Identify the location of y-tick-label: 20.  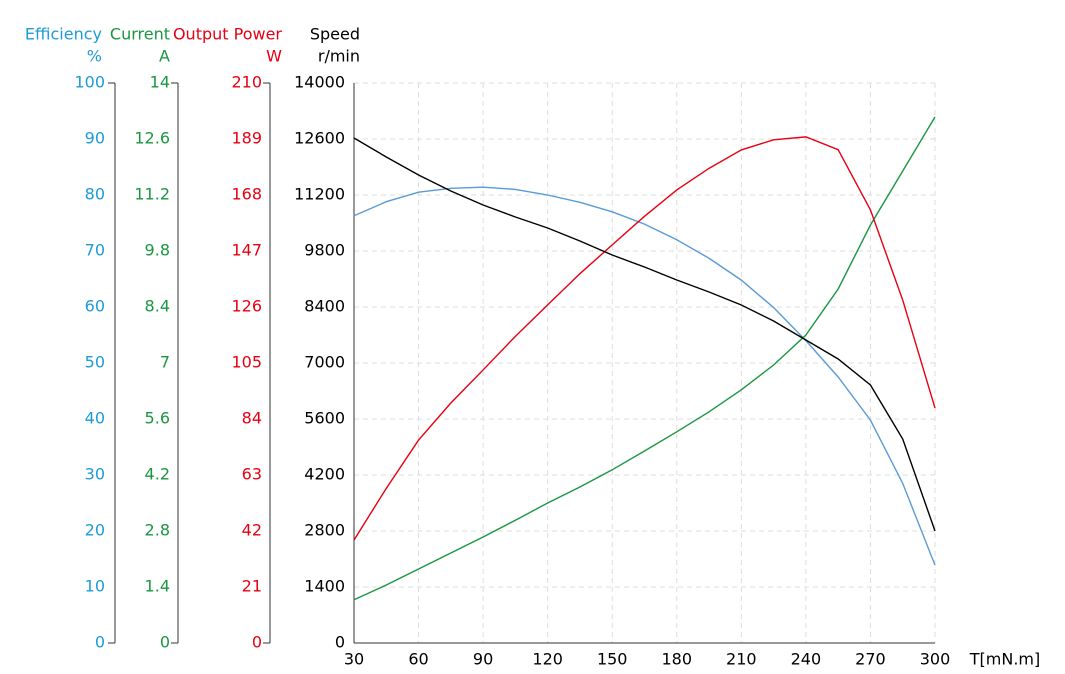
(95, 530).